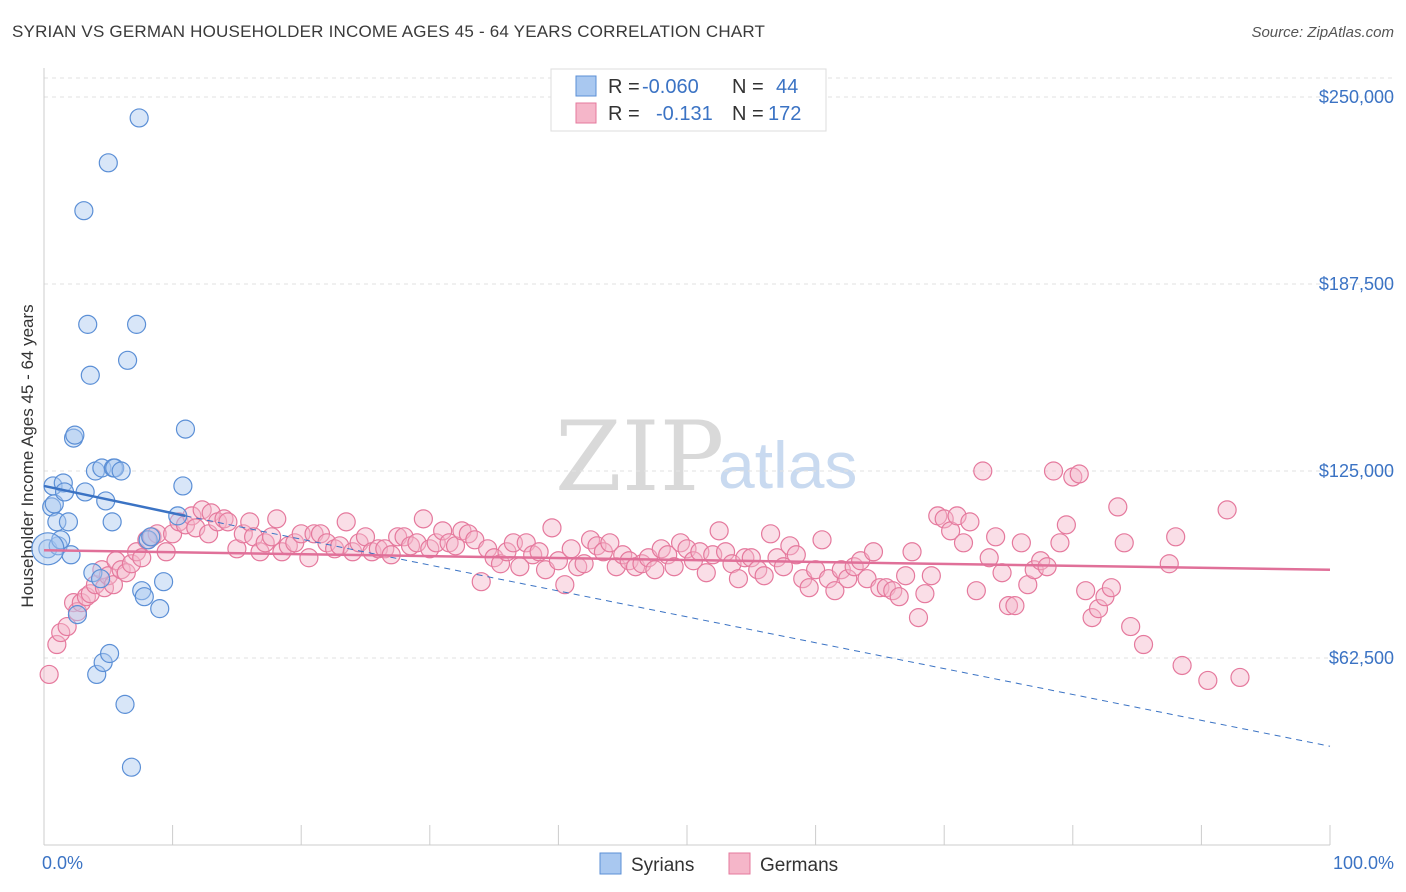 Image resolution: width=1406 pixels, height=892 pixels. Describe the element at coordinates (1363, 863) in the screenshot. I see `x-tick-label-max: 100.0%` at that location.